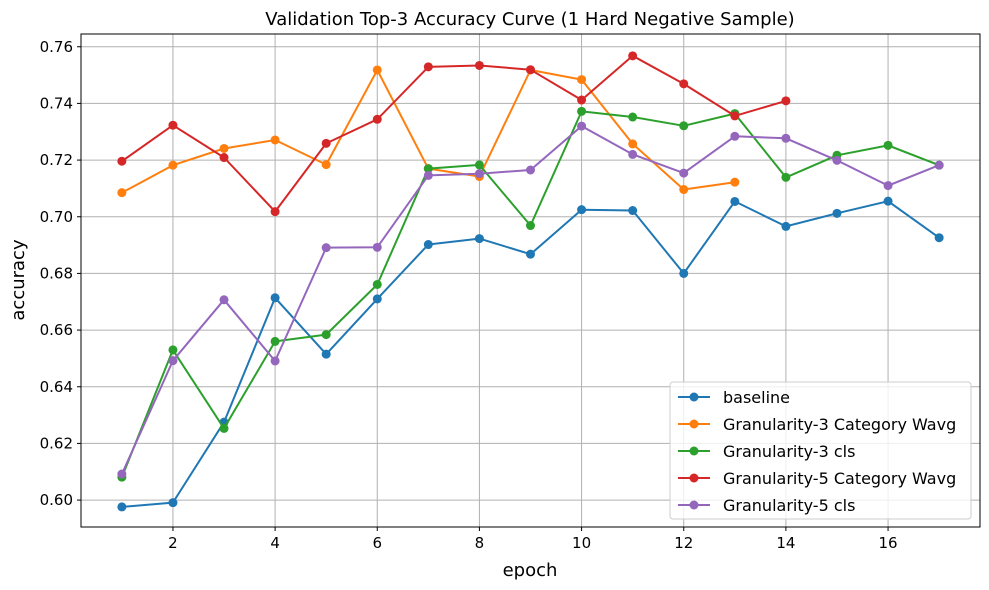 The height and width of the screenshot is (590, 989). What do you see at coordinates (789, 451) in the screenshot?
I see `legend-label: Granularity-3 cls` at bounding box center [789, 451].